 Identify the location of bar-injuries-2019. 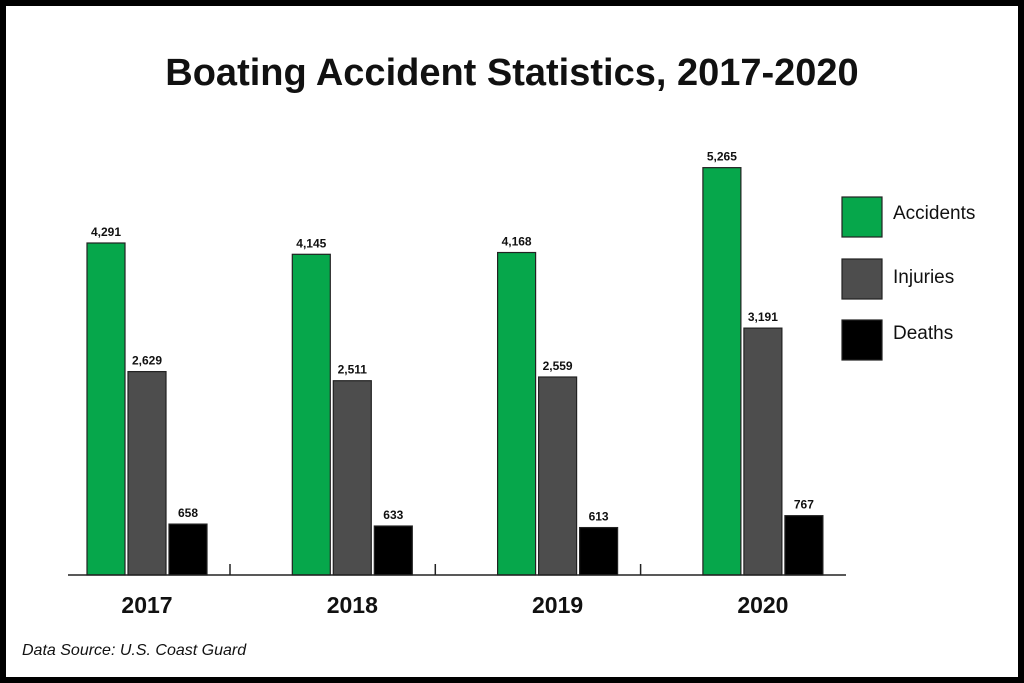
(557, 476).